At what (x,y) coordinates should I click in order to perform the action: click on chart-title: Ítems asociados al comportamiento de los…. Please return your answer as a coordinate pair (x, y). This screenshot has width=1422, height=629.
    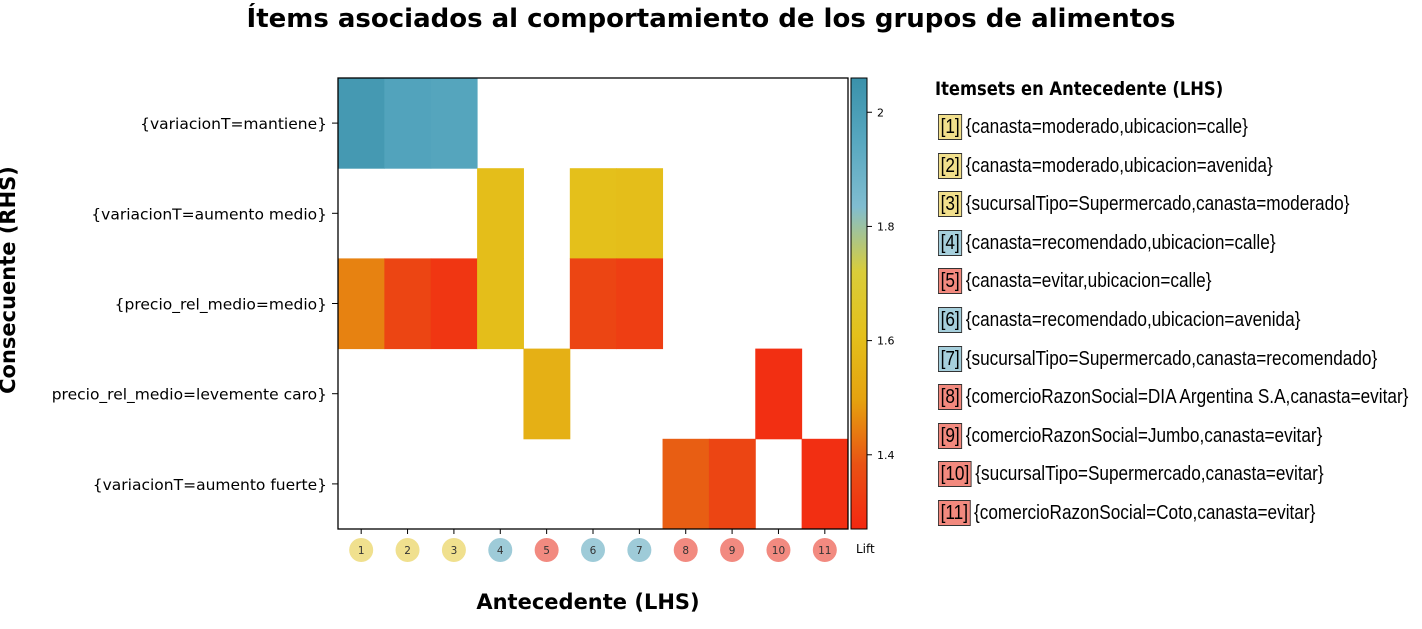
    Looking at the image, I should click on (711, 19).